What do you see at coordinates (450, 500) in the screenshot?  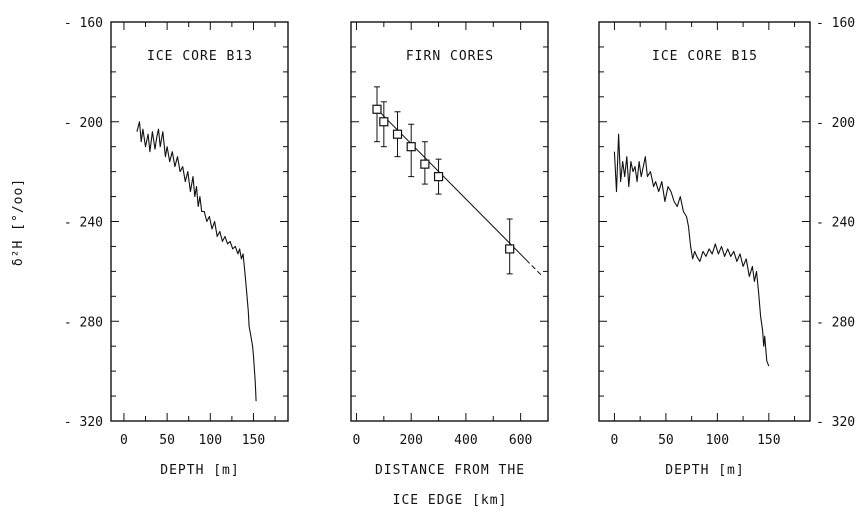 I see `x-axis-label-firn-line2: ICE EDGE [km]` at bounding box center [450, 500].